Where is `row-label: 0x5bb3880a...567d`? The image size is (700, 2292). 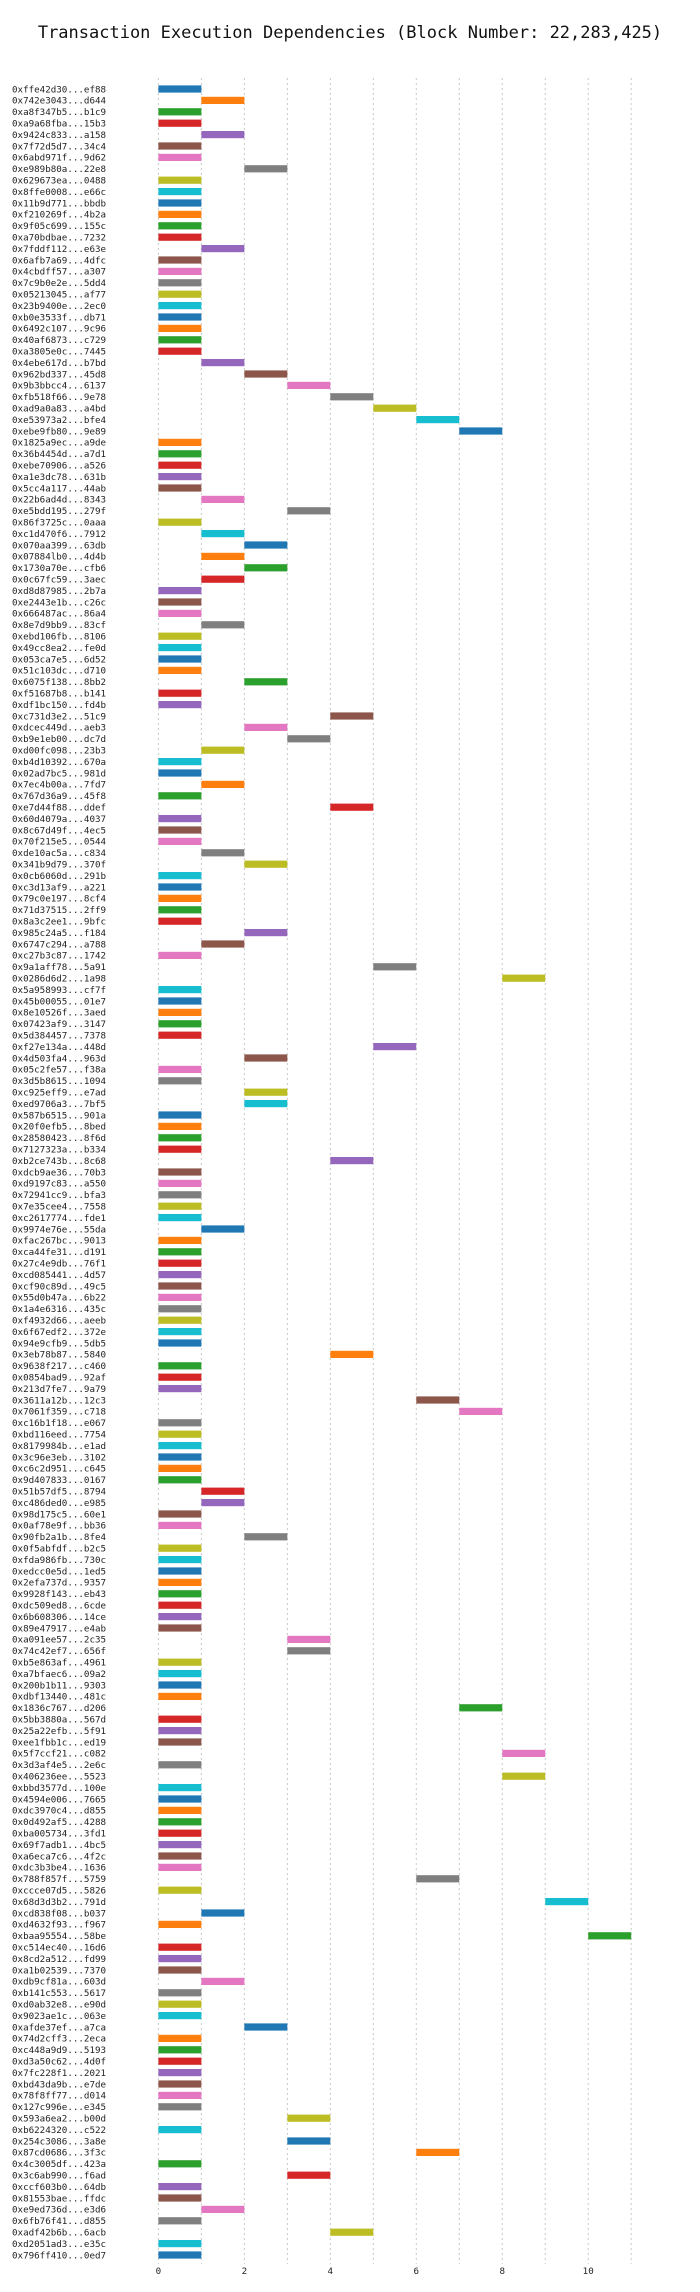 row-label: 0x5bb3880a...567d is located at coordinates (59, 1720).